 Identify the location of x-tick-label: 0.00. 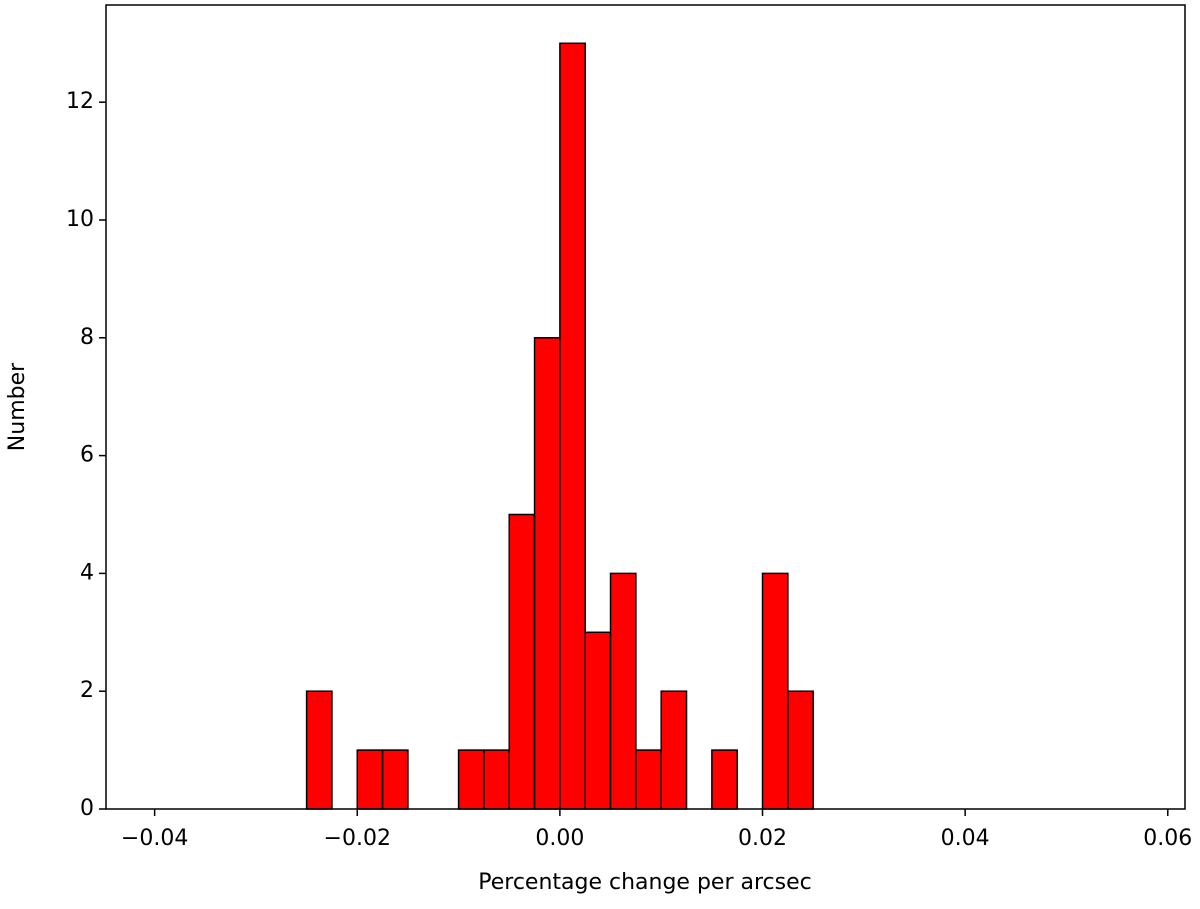
(559, 838).